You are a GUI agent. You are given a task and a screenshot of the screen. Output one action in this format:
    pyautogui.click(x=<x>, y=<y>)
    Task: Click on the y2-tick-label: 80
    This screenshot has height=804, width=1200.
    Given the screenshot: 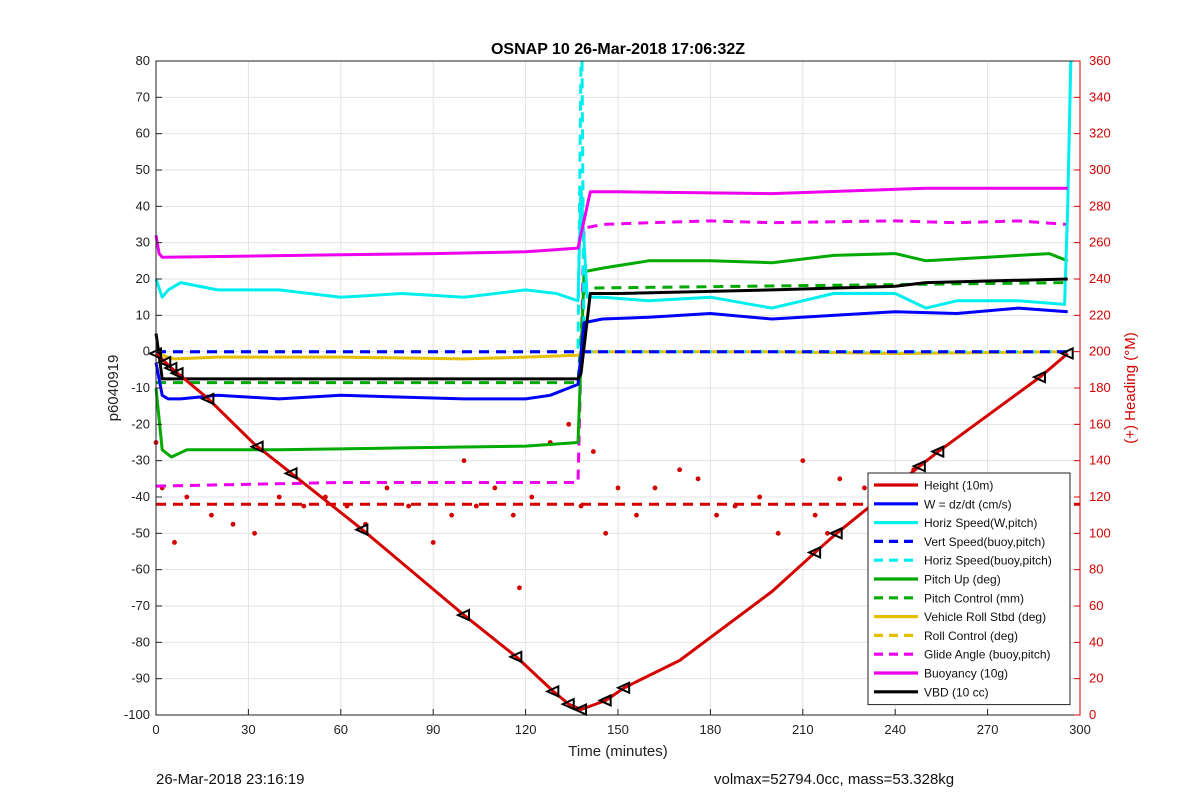 What is the action you would take?
    pyautogui.click(x=1096, y=569)
    